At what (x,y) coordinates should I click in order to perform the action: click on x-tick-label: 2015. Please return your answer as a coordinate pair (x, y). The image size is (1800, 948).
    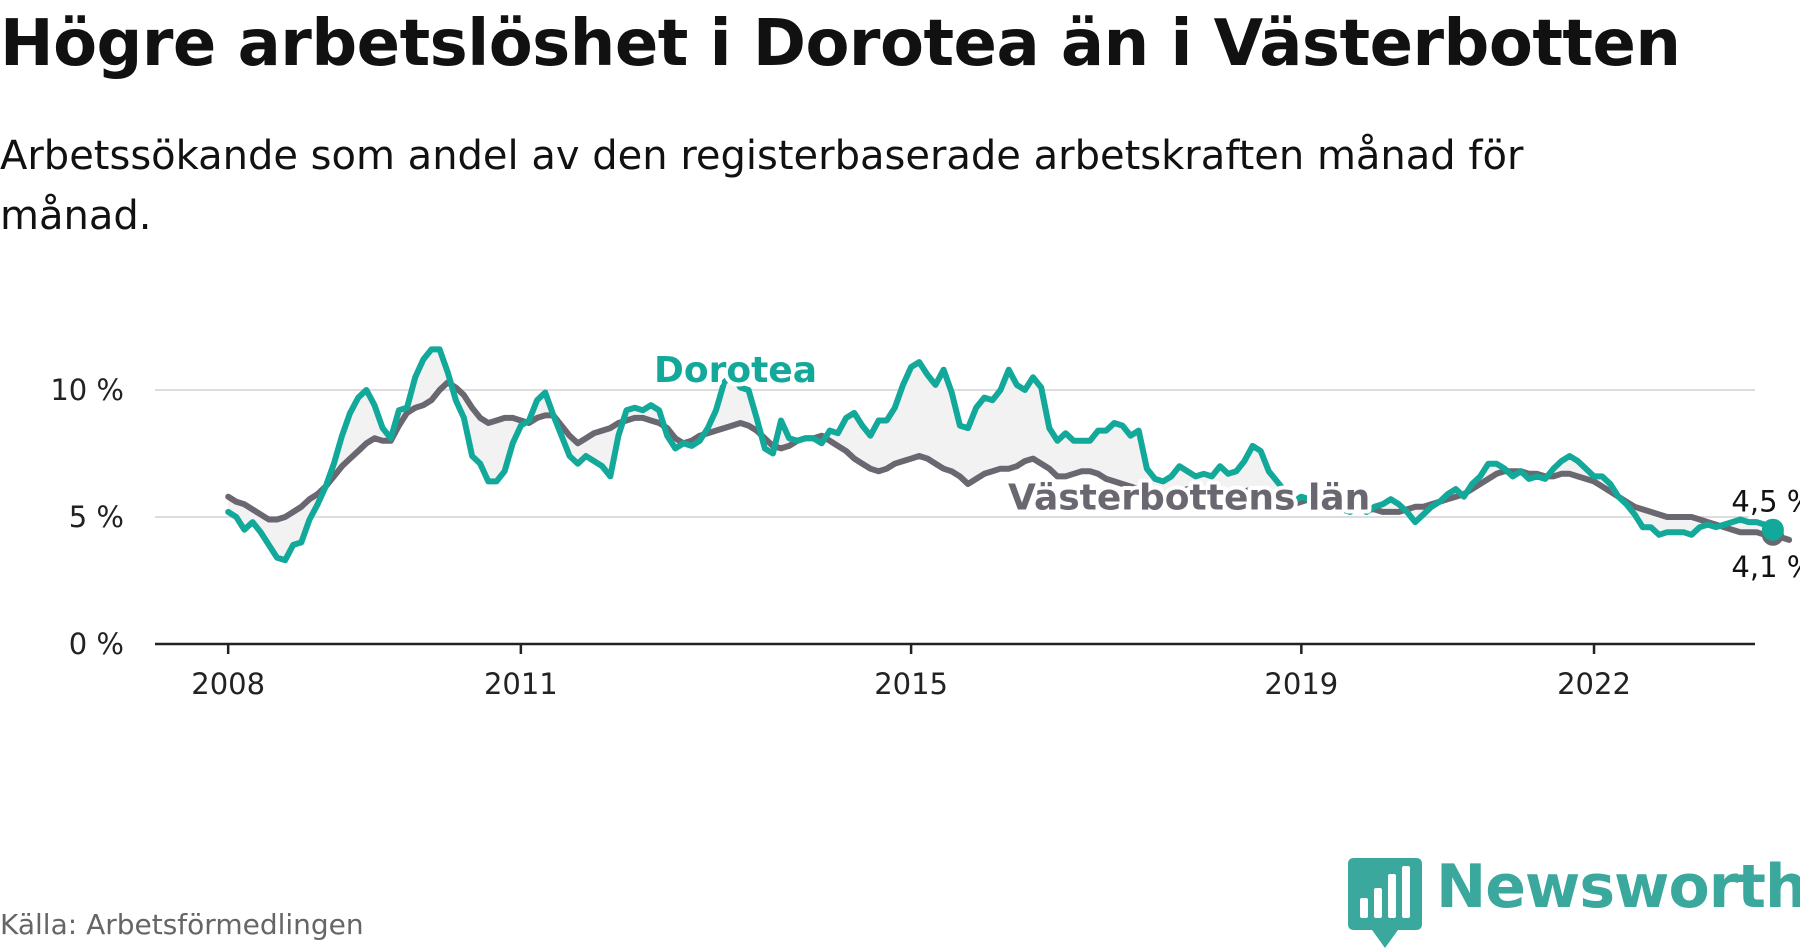
    Looking at the image, I should click on (911, 684).